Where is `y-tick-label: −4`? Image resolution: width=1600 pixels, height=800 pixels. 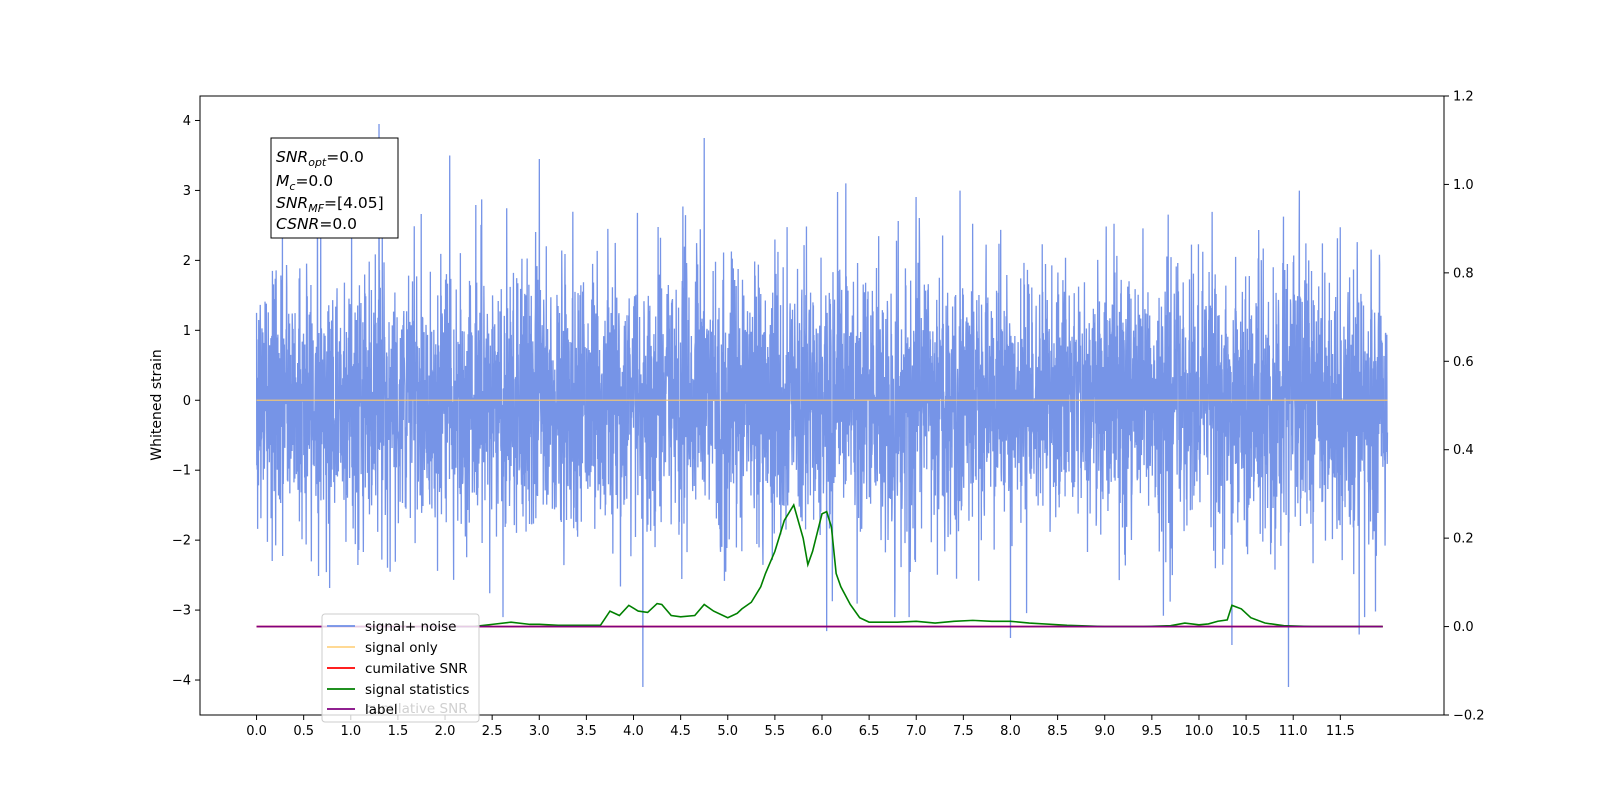 y-tick-label: −4 is located at coordinates (181, 681).